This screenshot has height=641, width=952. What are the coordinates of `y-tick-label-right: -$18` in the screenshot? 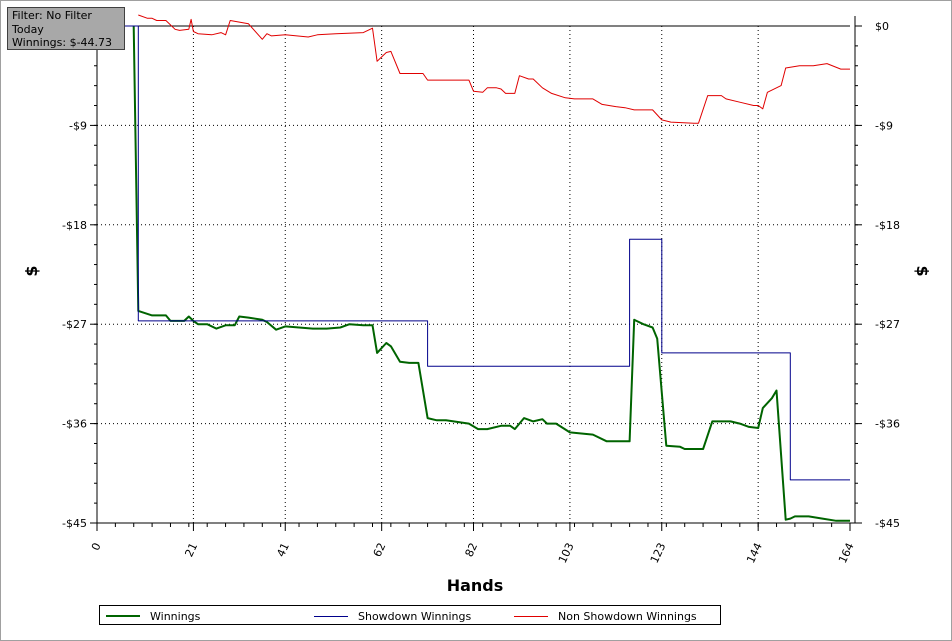 It's located at (887, 225).